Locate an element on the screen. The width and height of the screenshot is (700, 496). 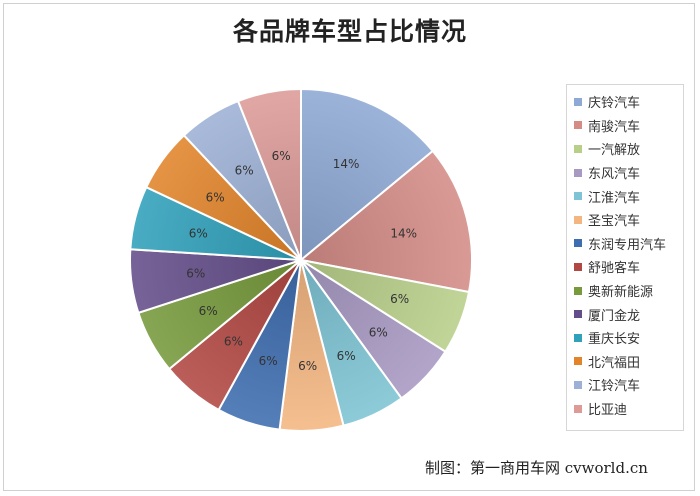
legend-label: 一汽解放 is located at coordinates (614, 151).